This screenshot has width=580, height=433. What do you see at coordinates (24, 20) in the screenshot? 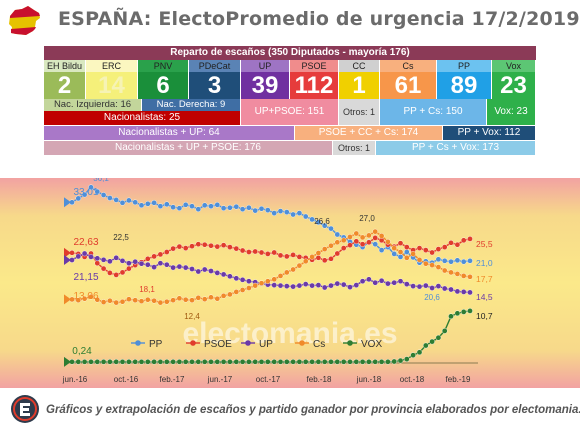
I see `spain-flag-icon` at bounding box center [24, 20].